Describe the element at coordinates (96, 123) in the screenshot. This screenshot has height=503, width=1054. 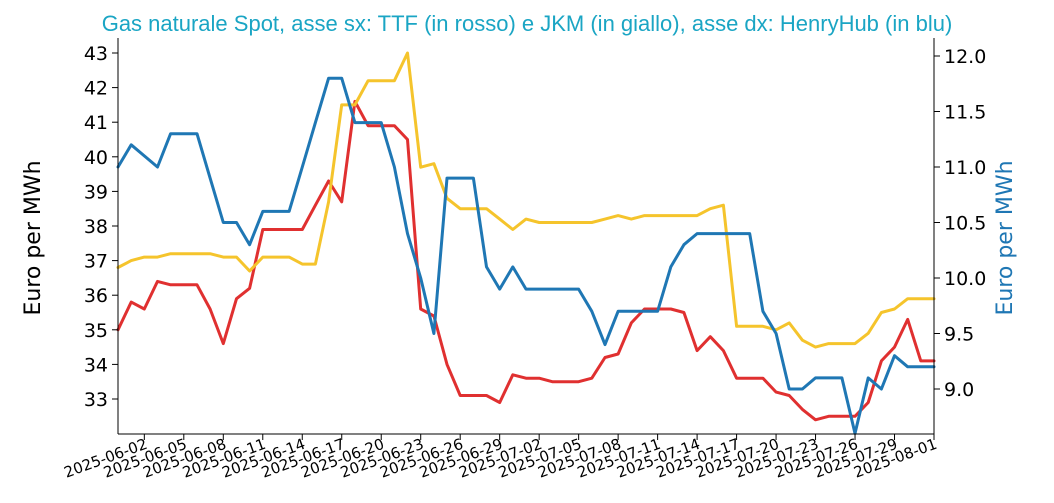
I see `left-y-tick-label: 41` at that location.